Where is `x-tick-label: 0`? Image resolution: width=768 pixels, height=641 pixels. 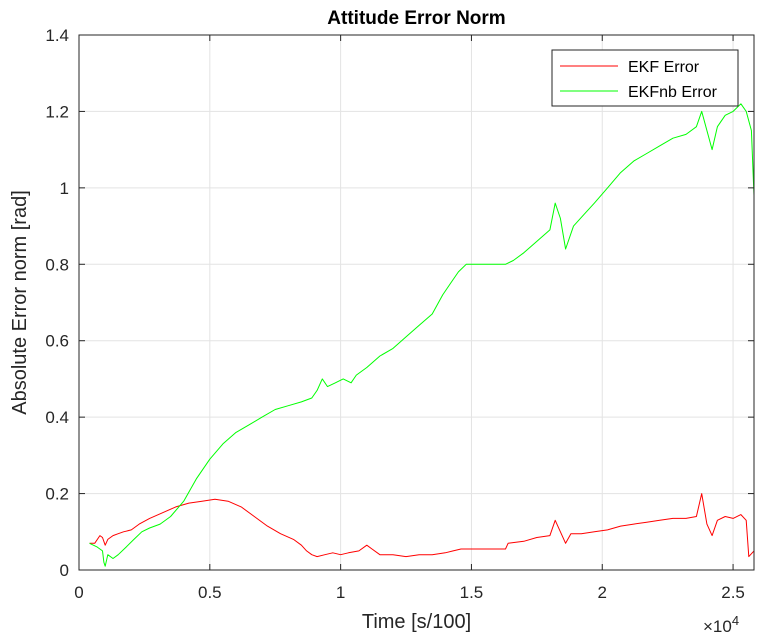 x-tick-label: 0 is located at coordinates (78, 592).